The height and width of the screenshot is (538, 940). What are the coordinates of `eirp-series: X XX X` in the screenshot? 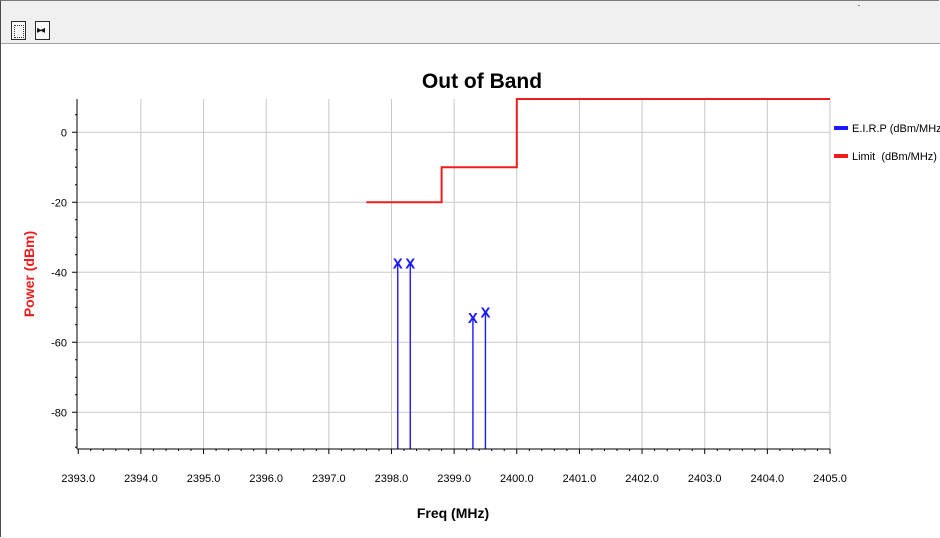 It's located at (441, 352).